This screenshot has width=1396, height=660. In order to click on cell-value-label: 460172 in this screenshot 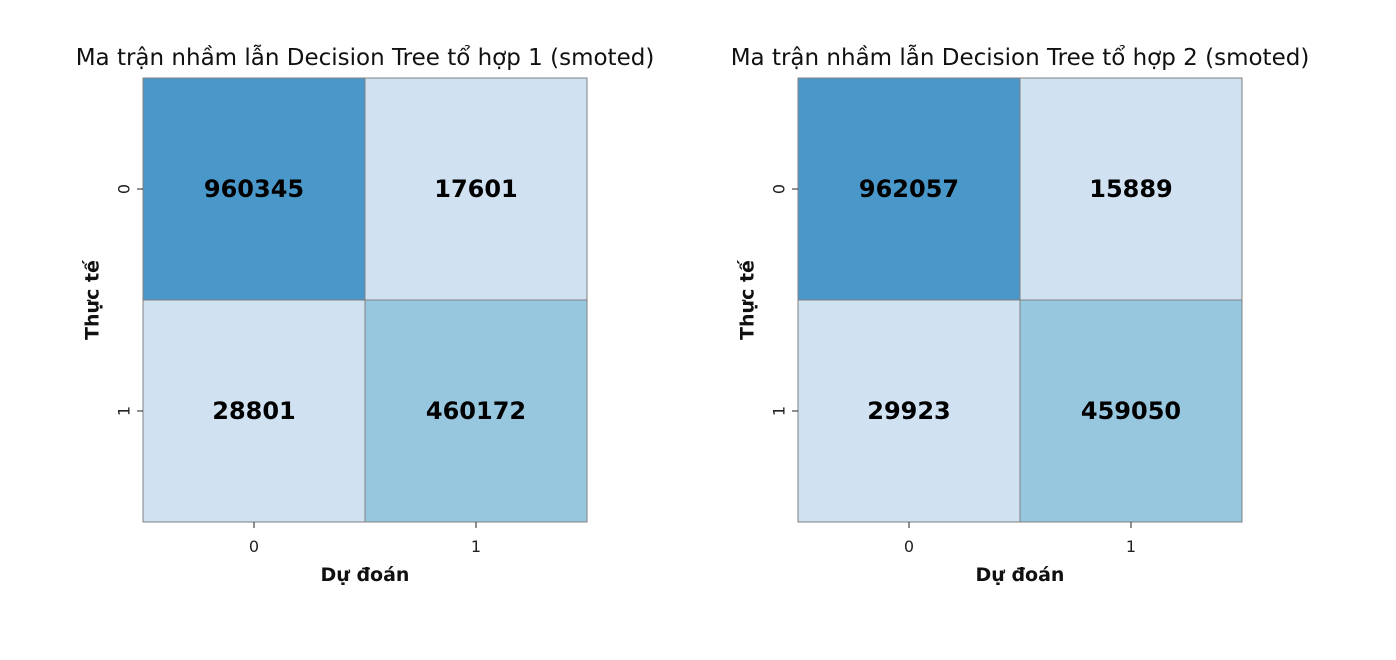, I will do `click(476, 411)`.